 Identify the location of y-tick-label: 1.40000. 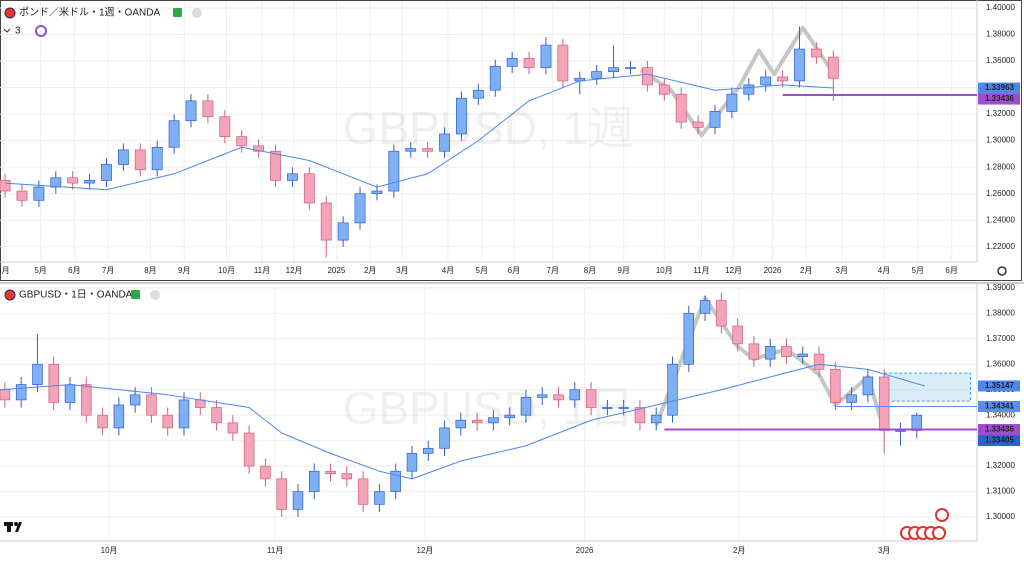
(1000, 7).